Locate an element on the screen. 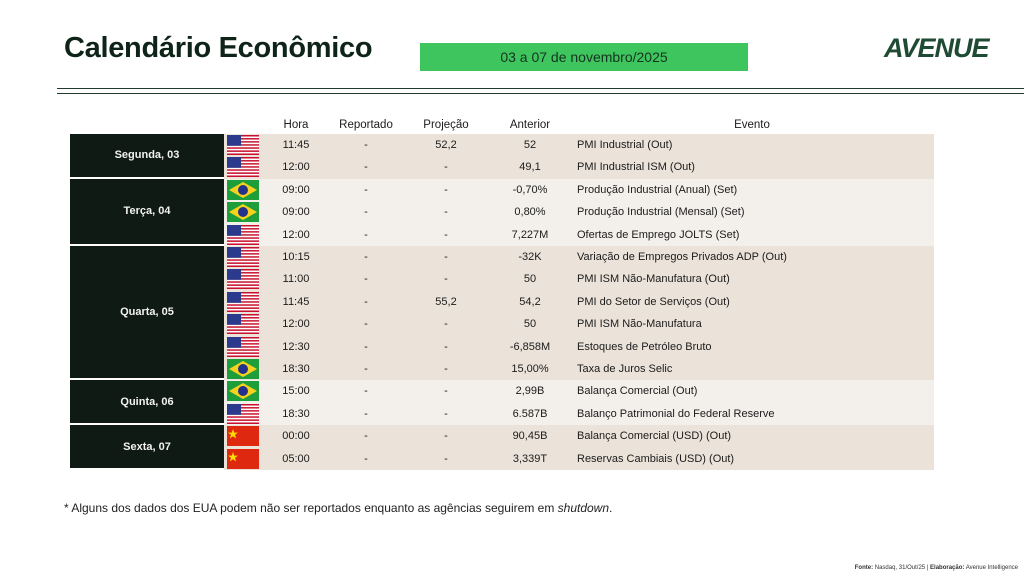 The width and height of the screenshot is (1024, 576). event-cell: 10:15 is located at coordinates (296, 257).